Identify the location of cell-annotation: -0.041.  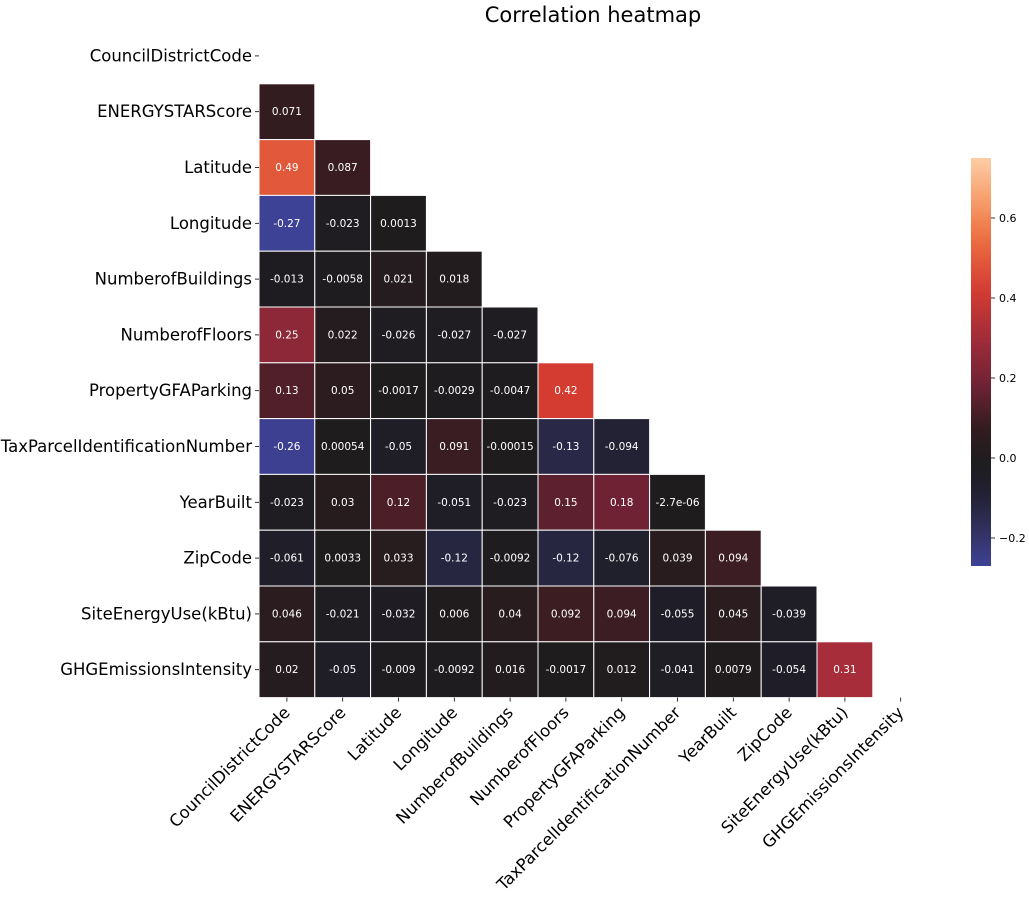
(678, 670).